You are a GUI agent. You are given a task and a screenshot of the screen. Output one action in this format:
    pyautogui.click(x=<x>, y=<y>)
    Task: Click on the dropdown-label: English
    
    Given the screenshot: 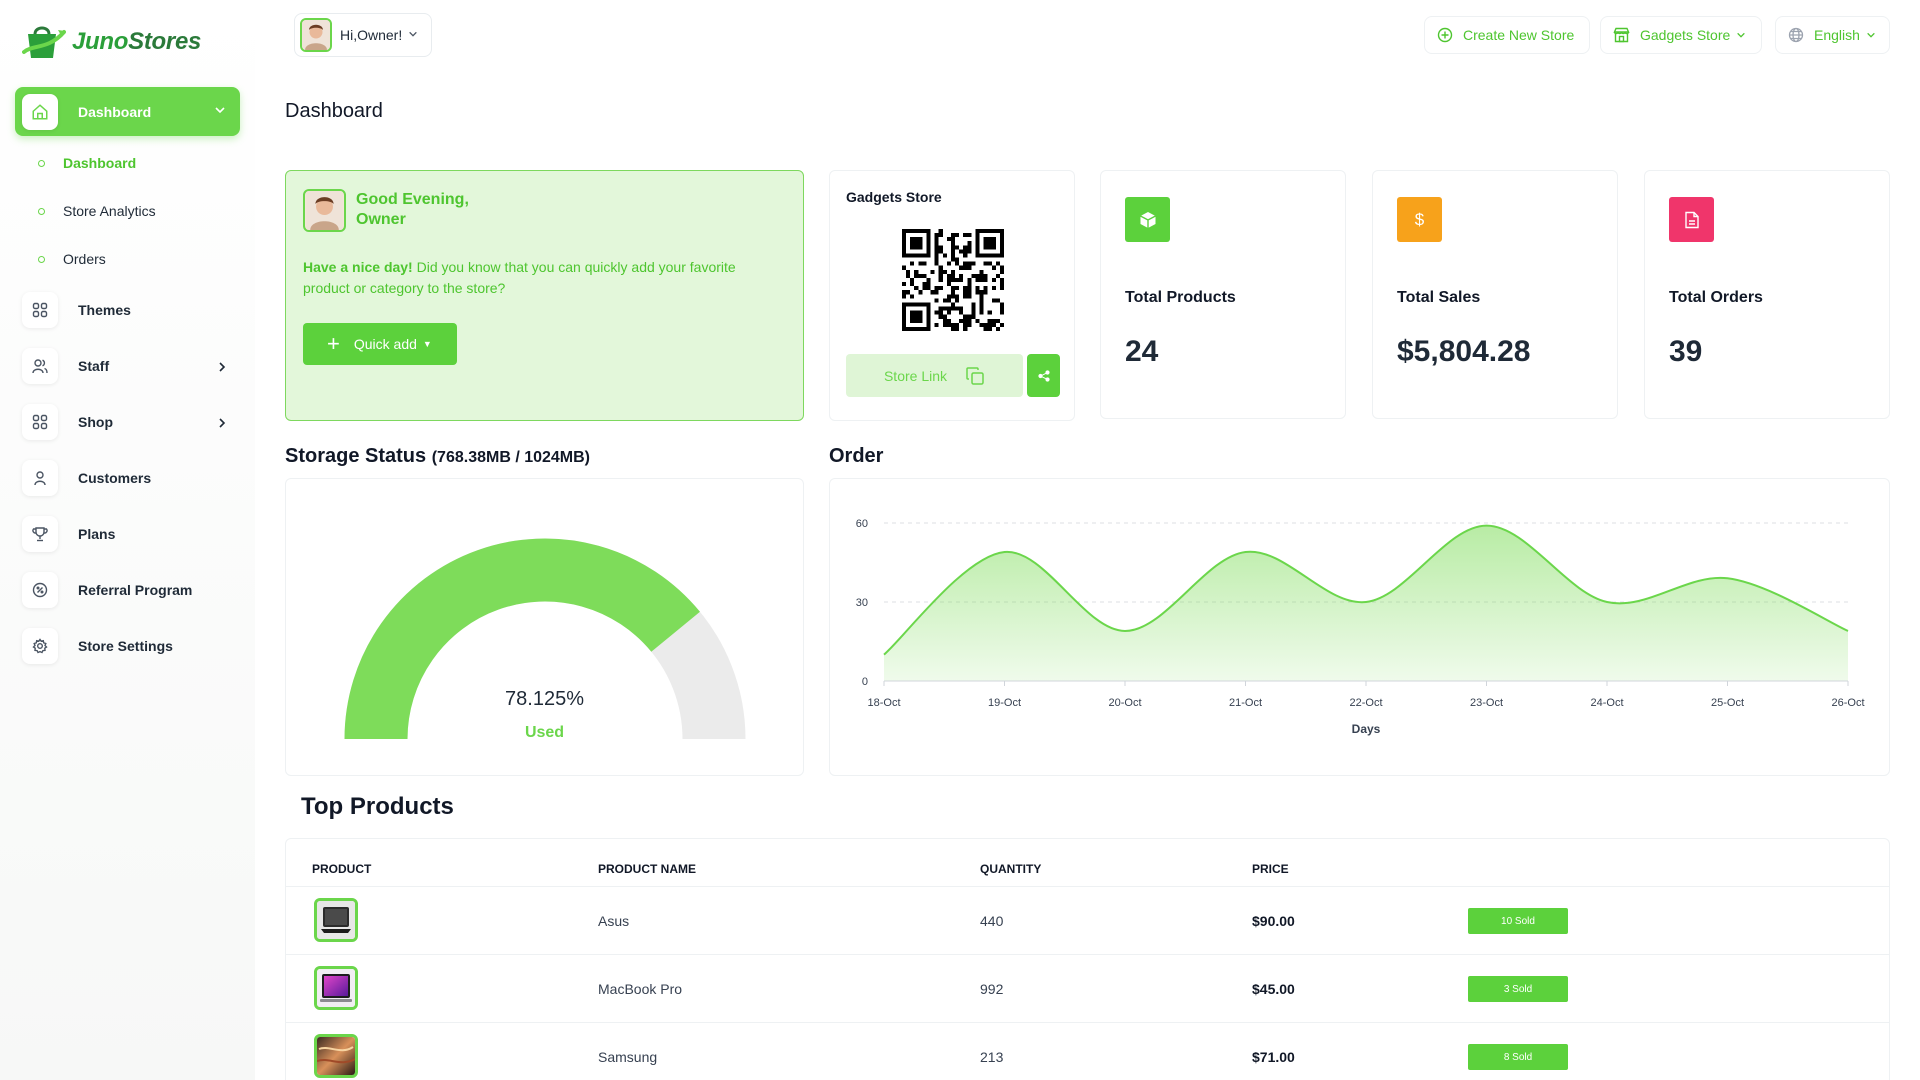 What is the action you would take?
    pyautogui.click(x=1837, y=35)
    